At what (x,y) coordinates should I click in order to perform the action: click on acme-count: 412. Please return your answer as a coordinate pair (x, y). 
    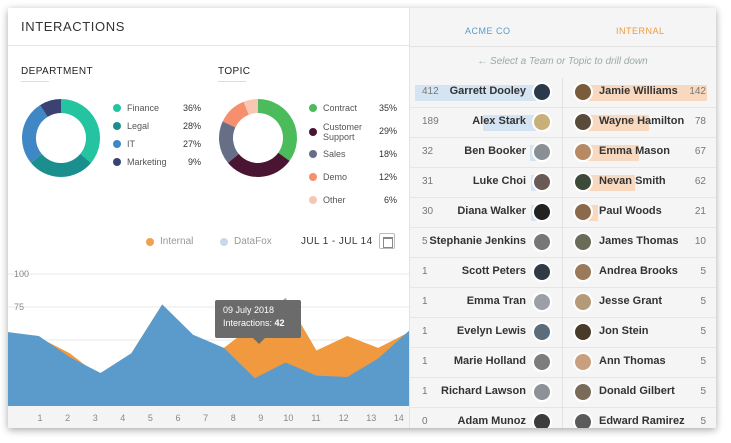
    Looking at the image, I should click on (430, 91).